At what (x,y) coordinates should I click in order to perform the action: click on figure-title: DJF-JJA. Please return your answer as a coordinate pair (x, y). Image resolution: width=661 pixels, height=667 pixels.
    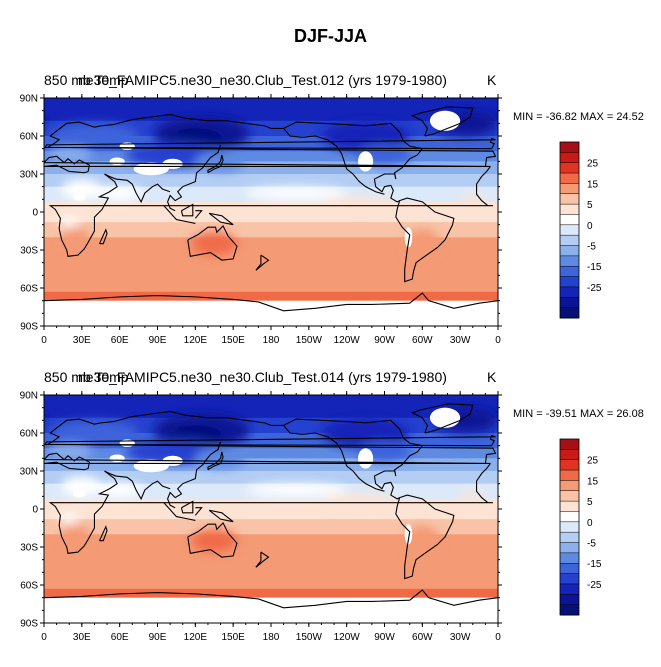
    Looking at the image, I should click on (330, 36).